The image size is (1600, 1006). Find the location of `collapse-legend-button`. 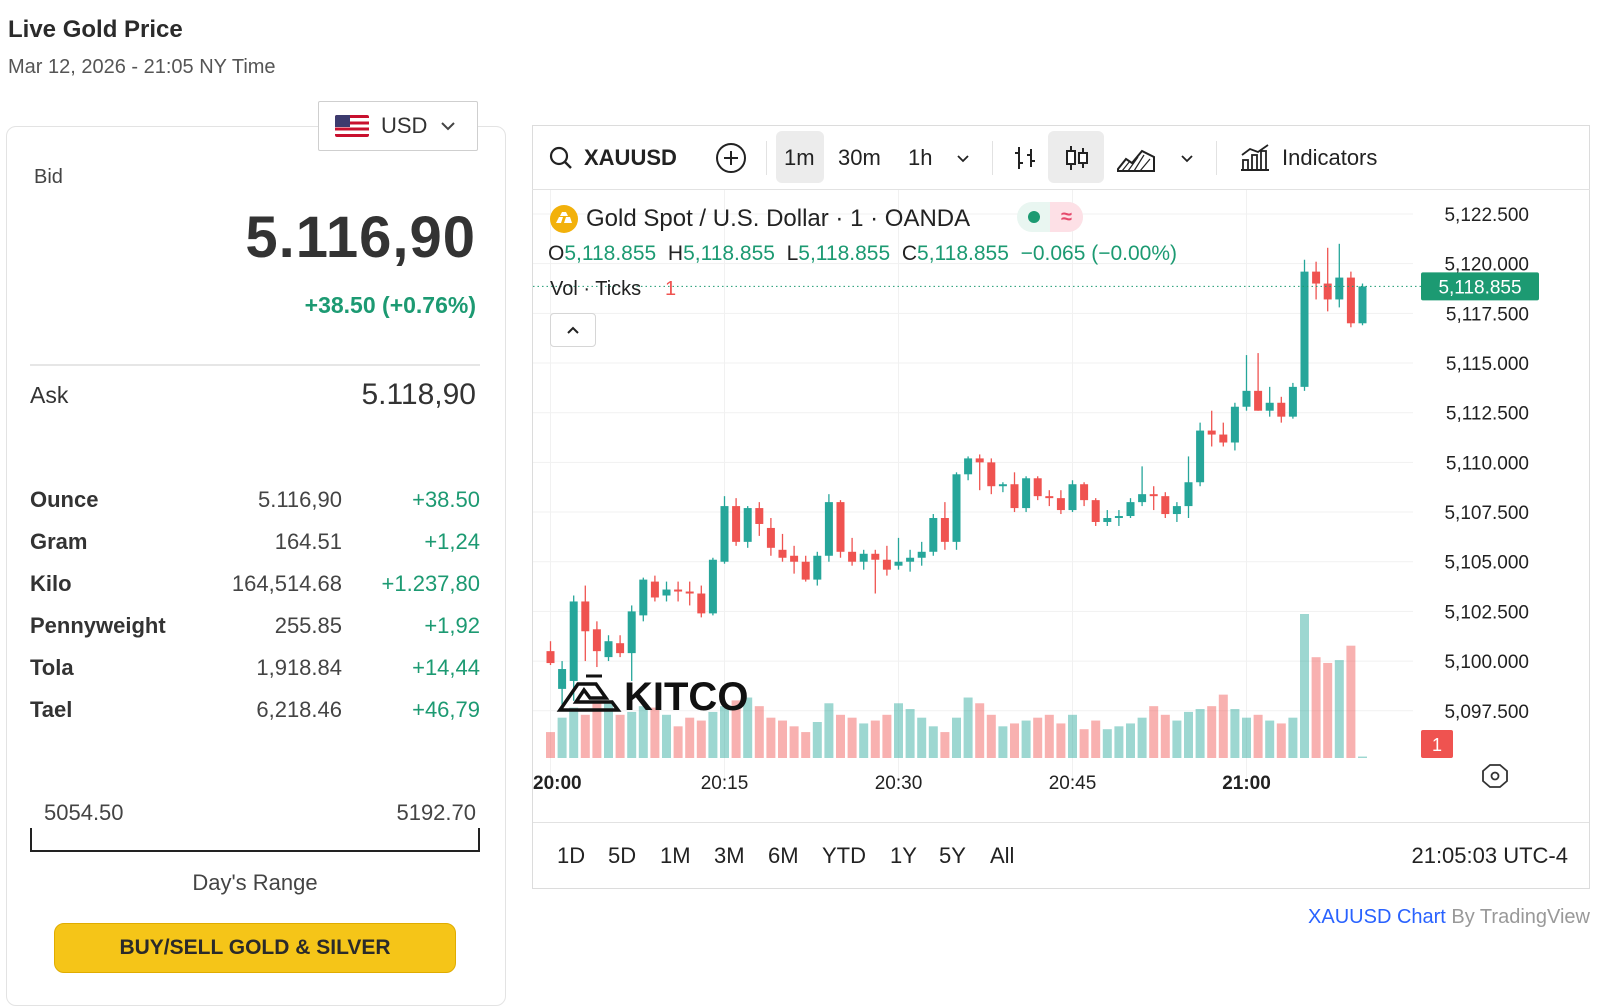

collapse-legend-button is located at coordinates (573, 330).